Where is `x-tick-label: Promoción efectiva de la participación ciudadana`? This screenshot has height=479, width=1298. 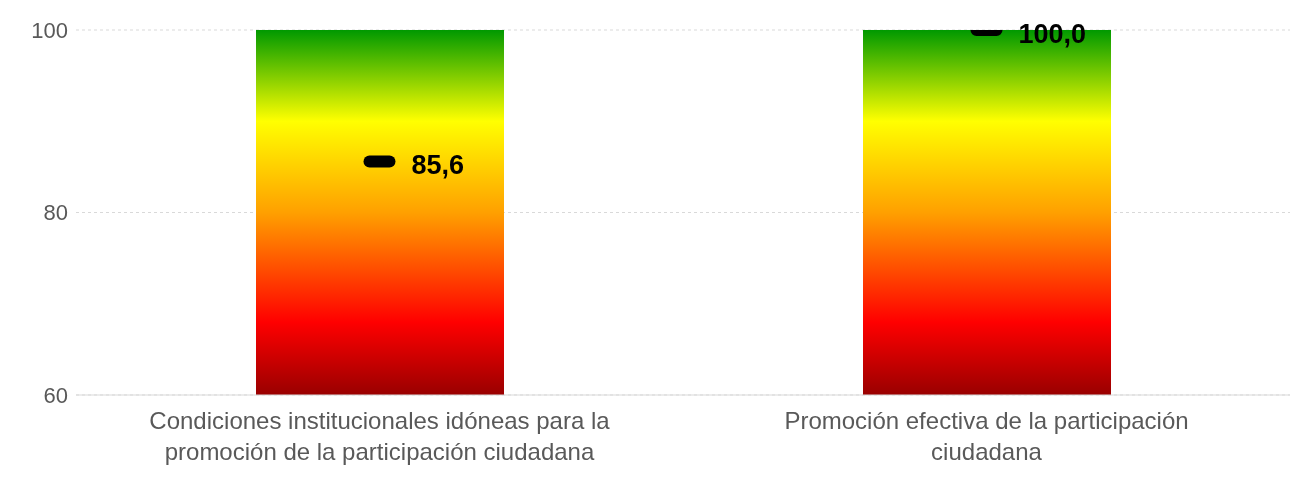
x-tick-label: Promoción efectiva de la participación ciudadana is located at coordinates (986, 436).